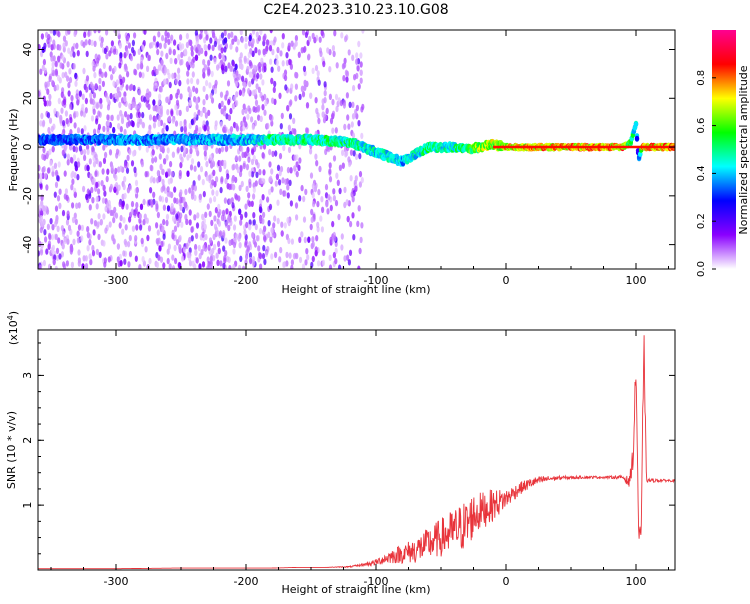  I want to click on snr-x-tick-label: 100, so click(636, 581).